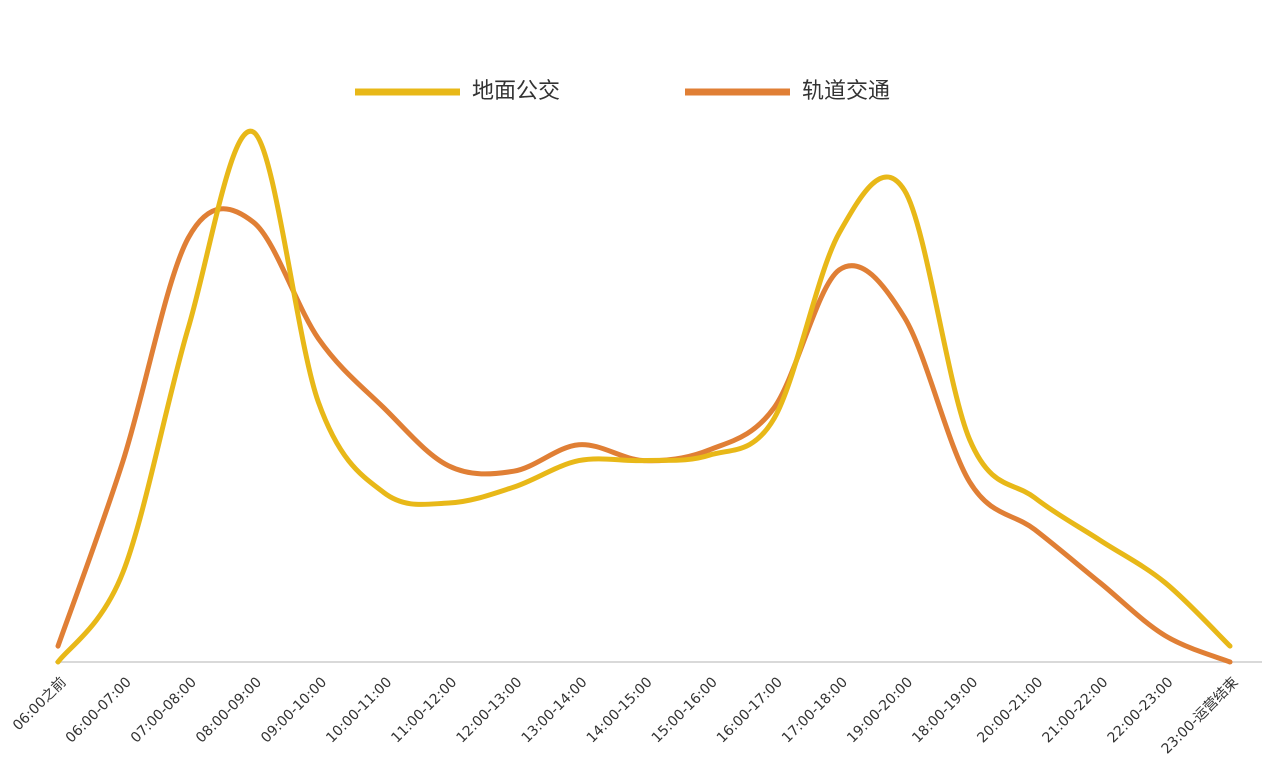  What do you see at coordinates (1141, 710) in the screenshot?
I see `x-tick-label: 22:00-23:00` at bounding box center [1141, 710].